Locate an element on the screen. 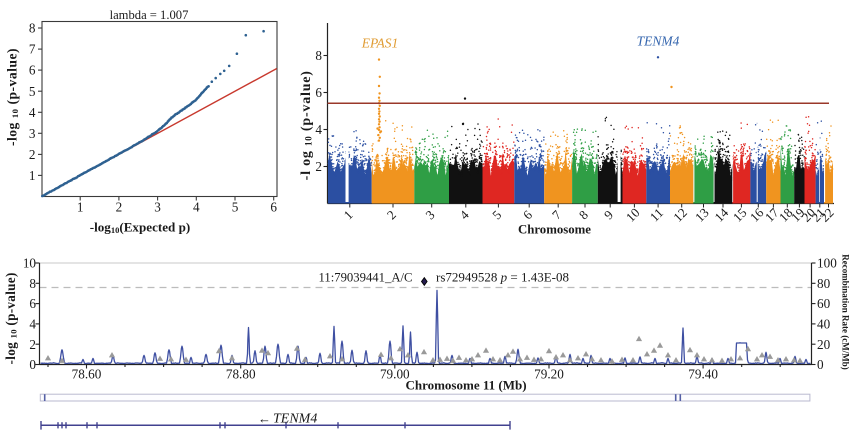 The height and width of the screenshot is (433, 849). svg-text: Chromosome is located at coordinates (554, 230).